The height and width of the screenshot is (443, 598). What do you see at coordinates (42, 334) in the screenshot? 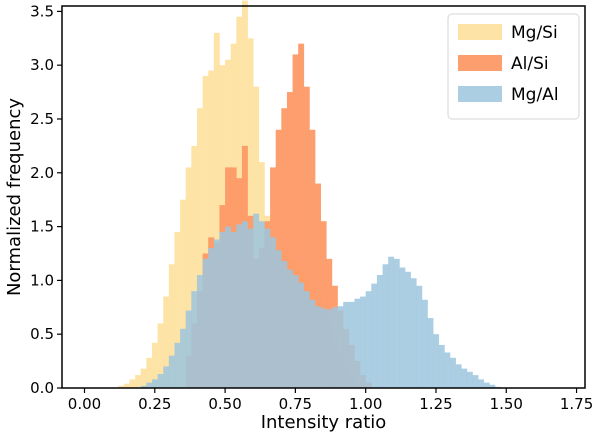
I see `y-tick-label: 0.5` at bounding box center [42, 334].